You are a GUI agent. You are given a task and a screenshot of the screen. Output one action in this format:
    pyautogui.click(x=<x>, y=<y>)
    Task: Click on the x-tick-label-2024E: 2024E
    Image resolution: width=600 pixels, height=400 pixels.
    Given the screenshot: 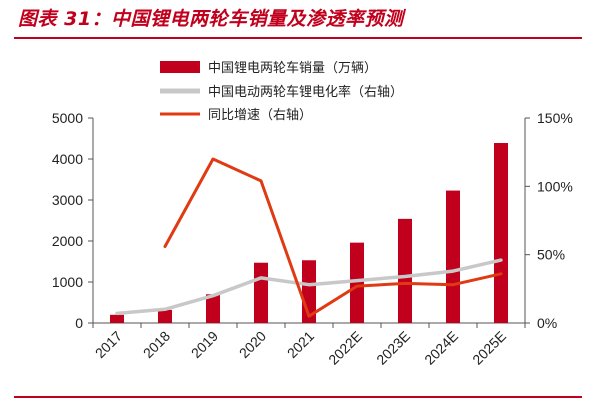 What is the action you would take?
    pyautogui.click(x=441, y=348)
    